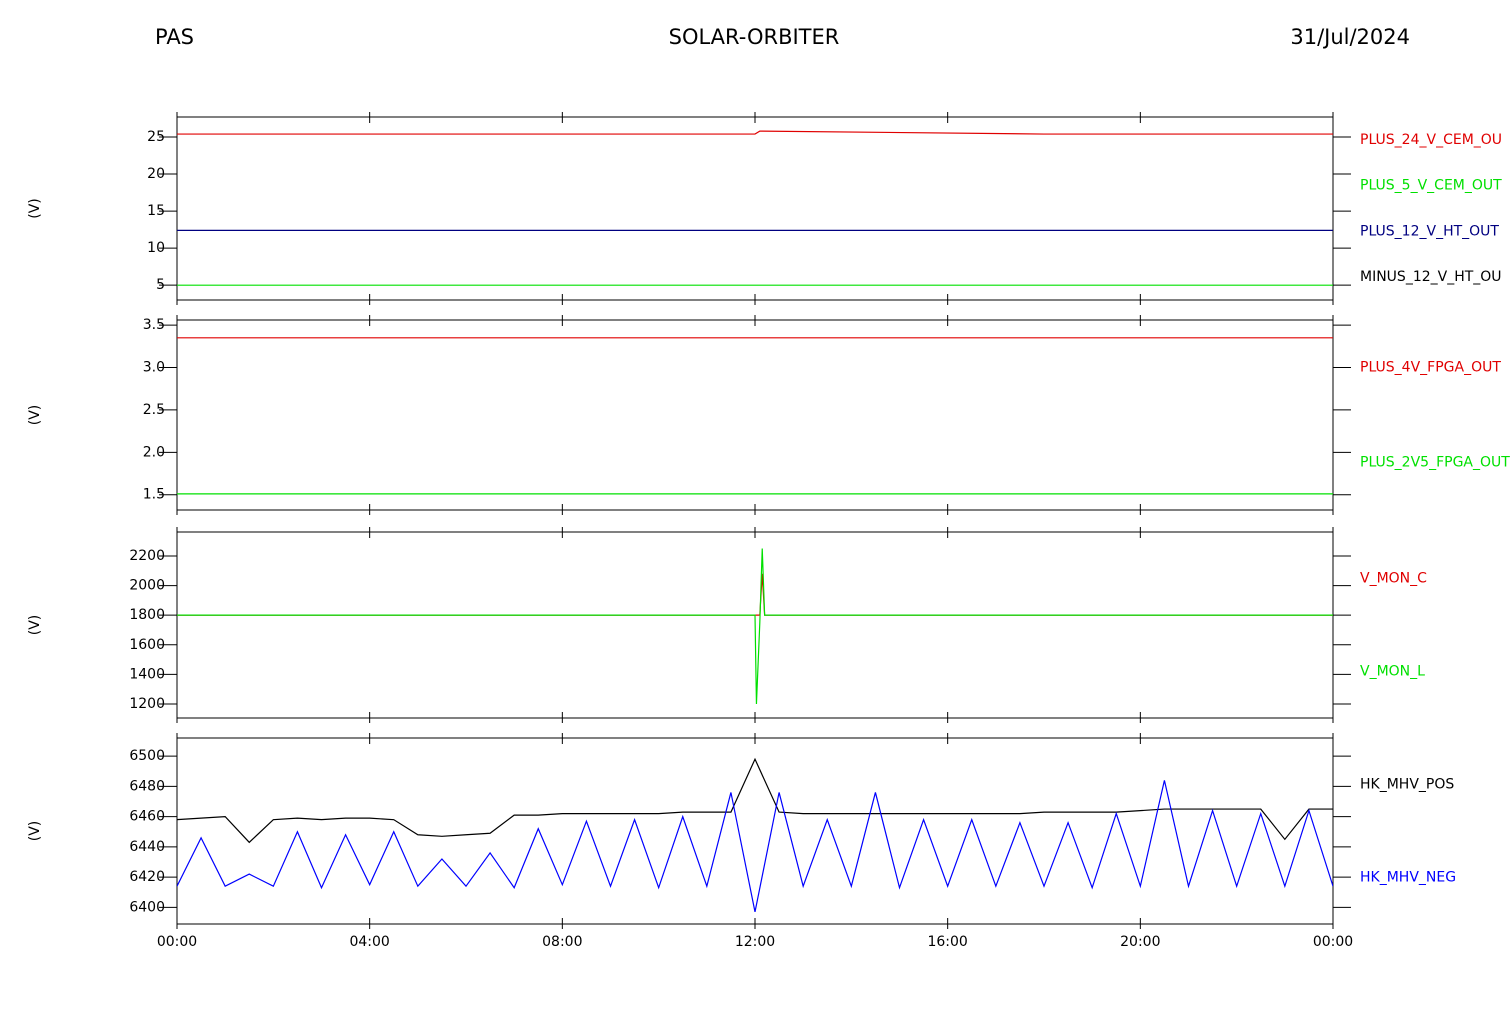 The width and height of the screenshot is (1512, 1020). Describe the element at coordinates (156, 137) in the screenshot. I see `y-tick-label: 25` at that location.